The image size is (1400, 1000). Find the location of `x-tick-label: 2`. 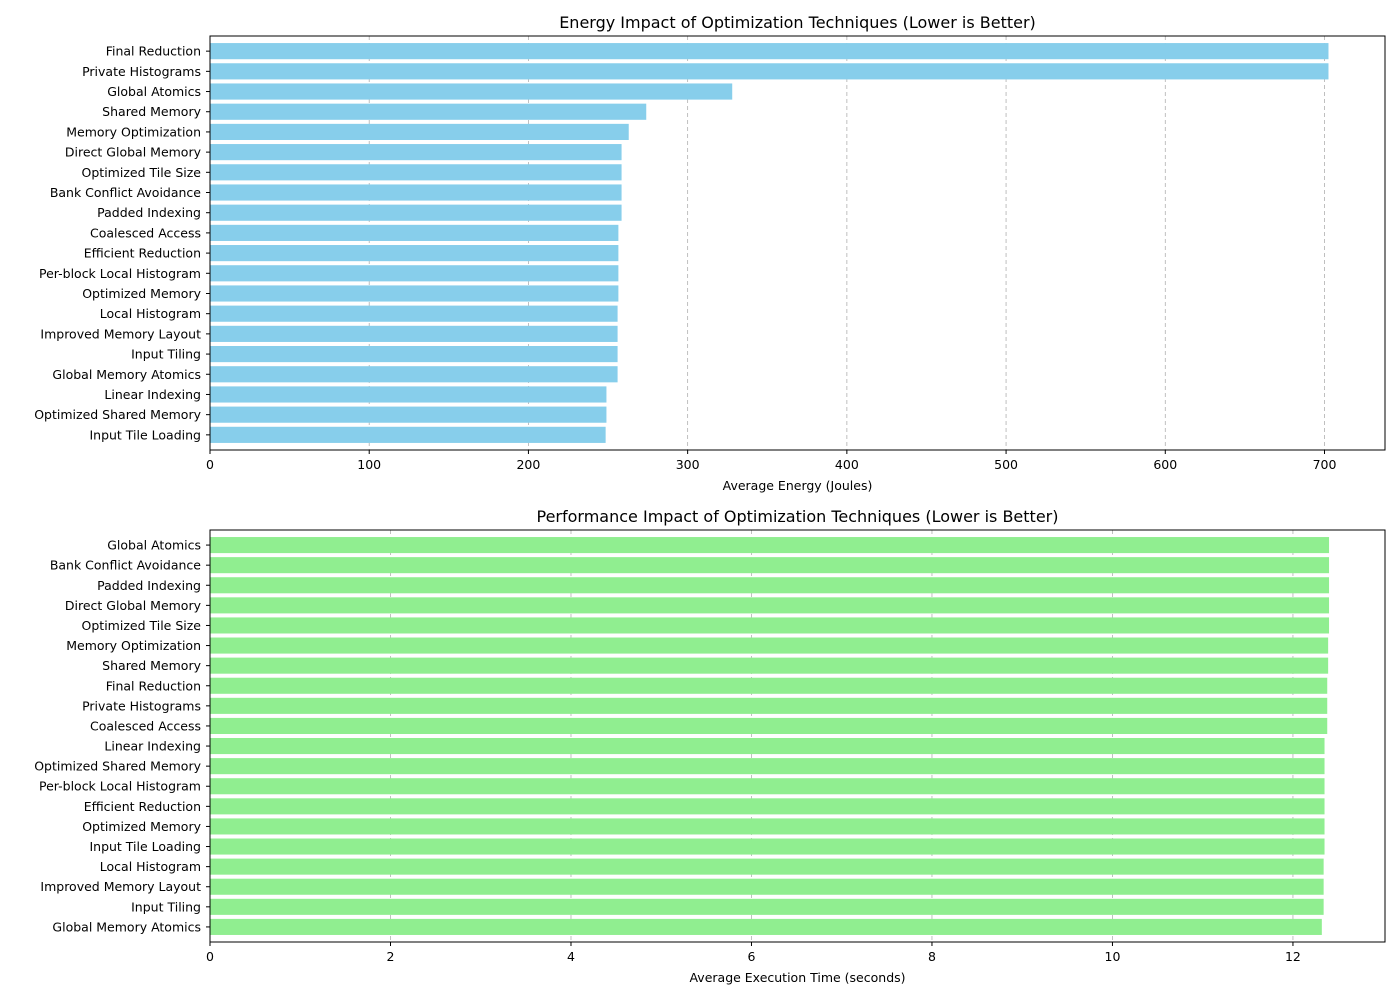

x-tick-label: 2 is located at coordinates (391, 956).